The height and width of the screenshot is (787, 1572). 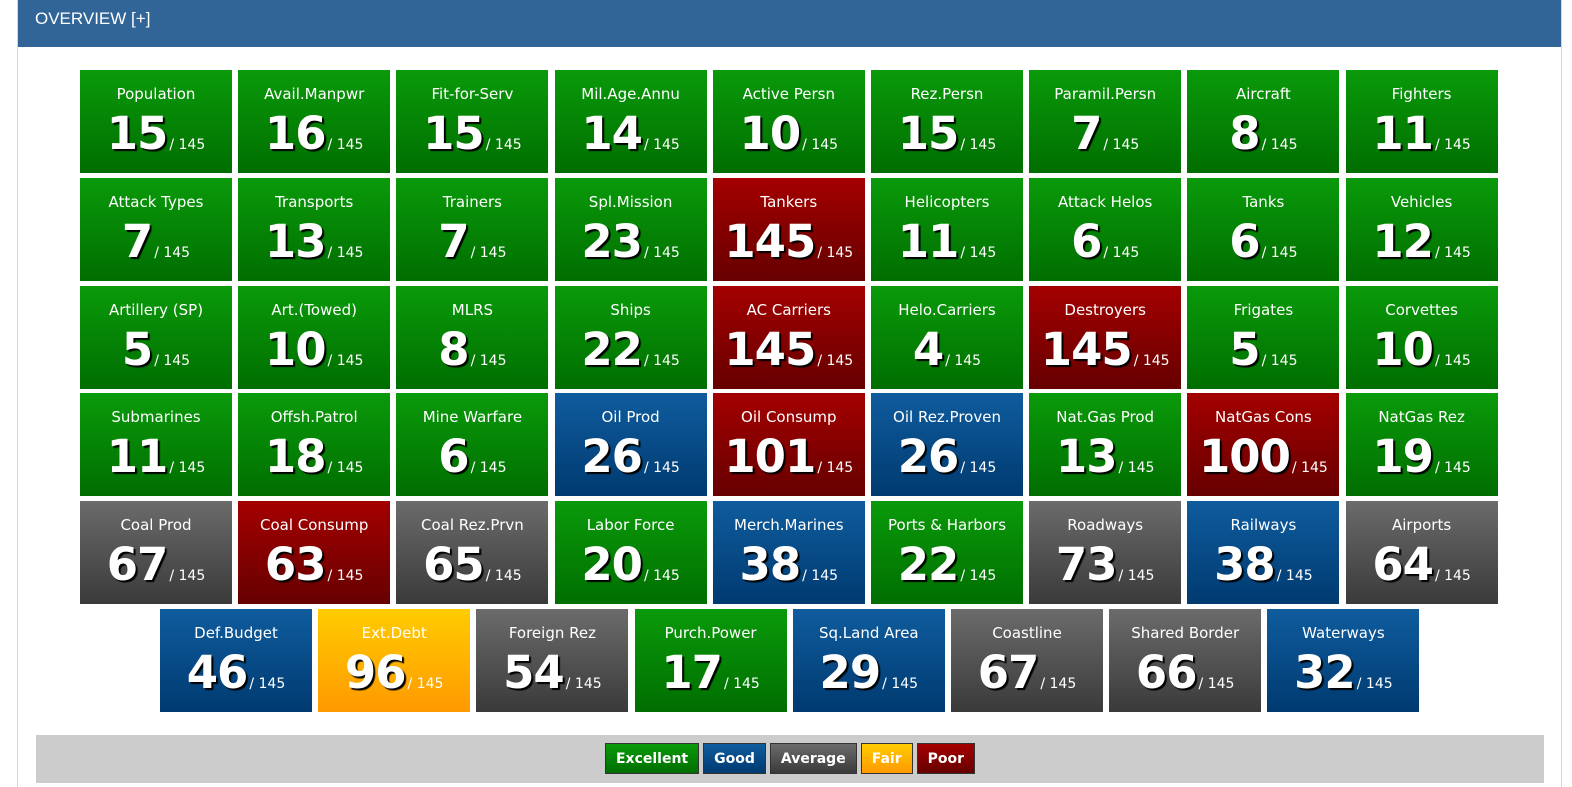 What do you see at coordinates (789, 23) in the screenshot?
I see `overview-header: OVERVIEW [+]` at bounding box center [789, 23].